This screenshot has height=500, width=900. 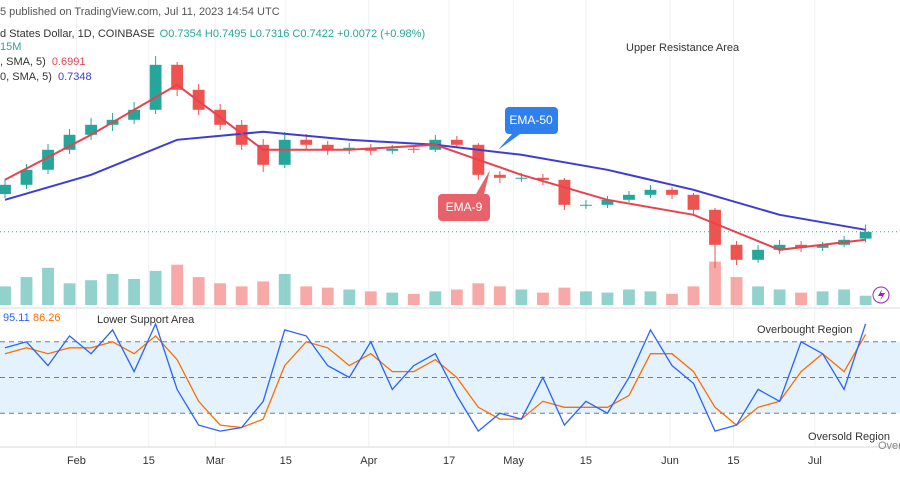 I want to click on annotation: Upper Resistance Area, so click(x=683, y=48).